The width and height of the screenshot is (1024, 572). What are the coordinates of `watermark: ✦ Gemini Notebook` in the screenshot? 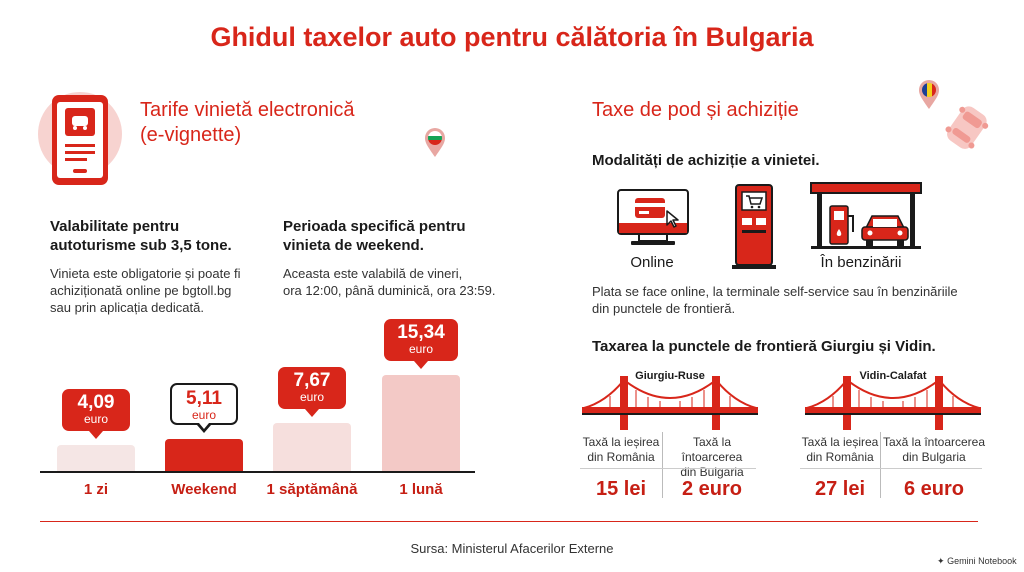 It's located at (979, 561).